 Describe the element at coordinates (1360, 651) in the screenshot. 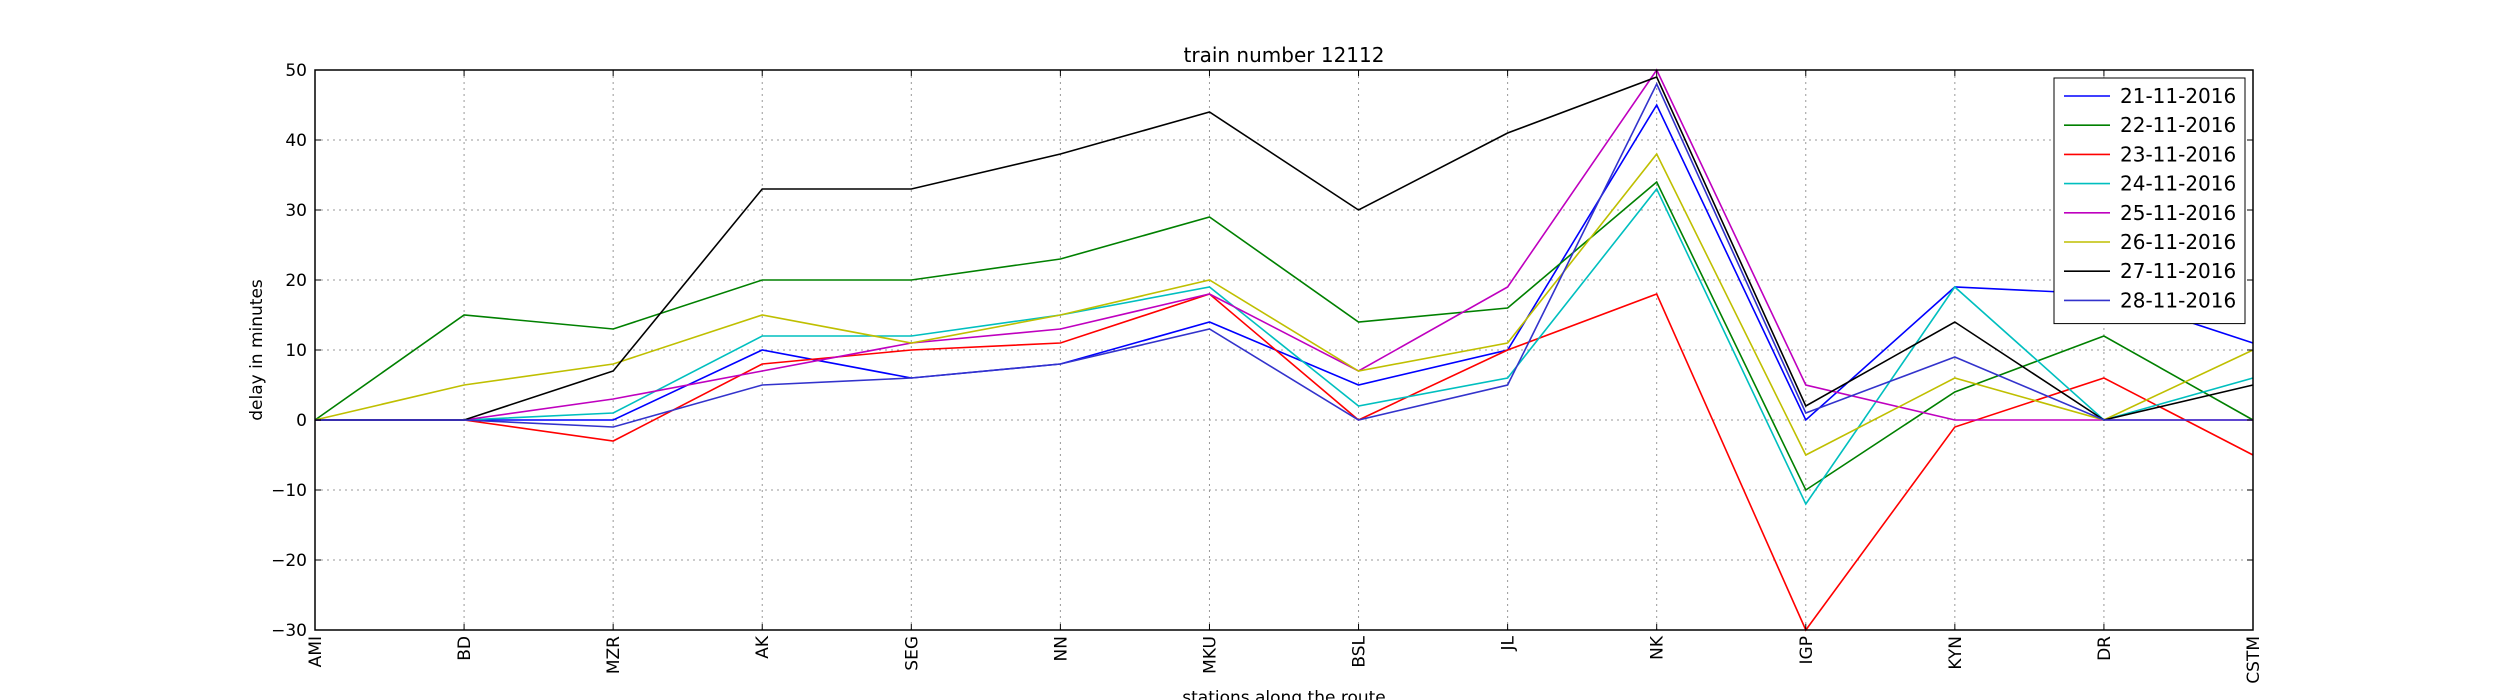

I see `x-tick-label: BSL` at that location.